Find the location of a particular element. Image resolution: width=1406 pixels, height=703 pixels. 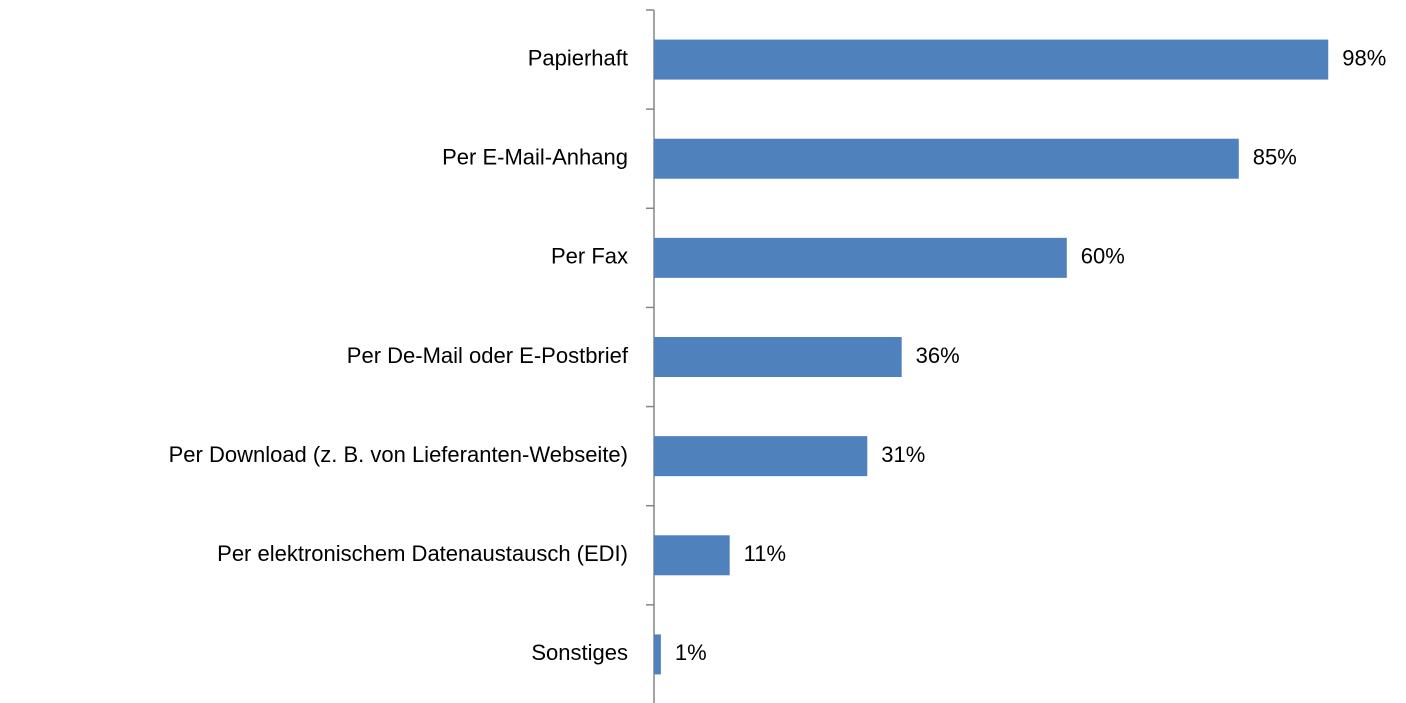

y-tick-label: Per Fax is located at coordinates (589, 256).